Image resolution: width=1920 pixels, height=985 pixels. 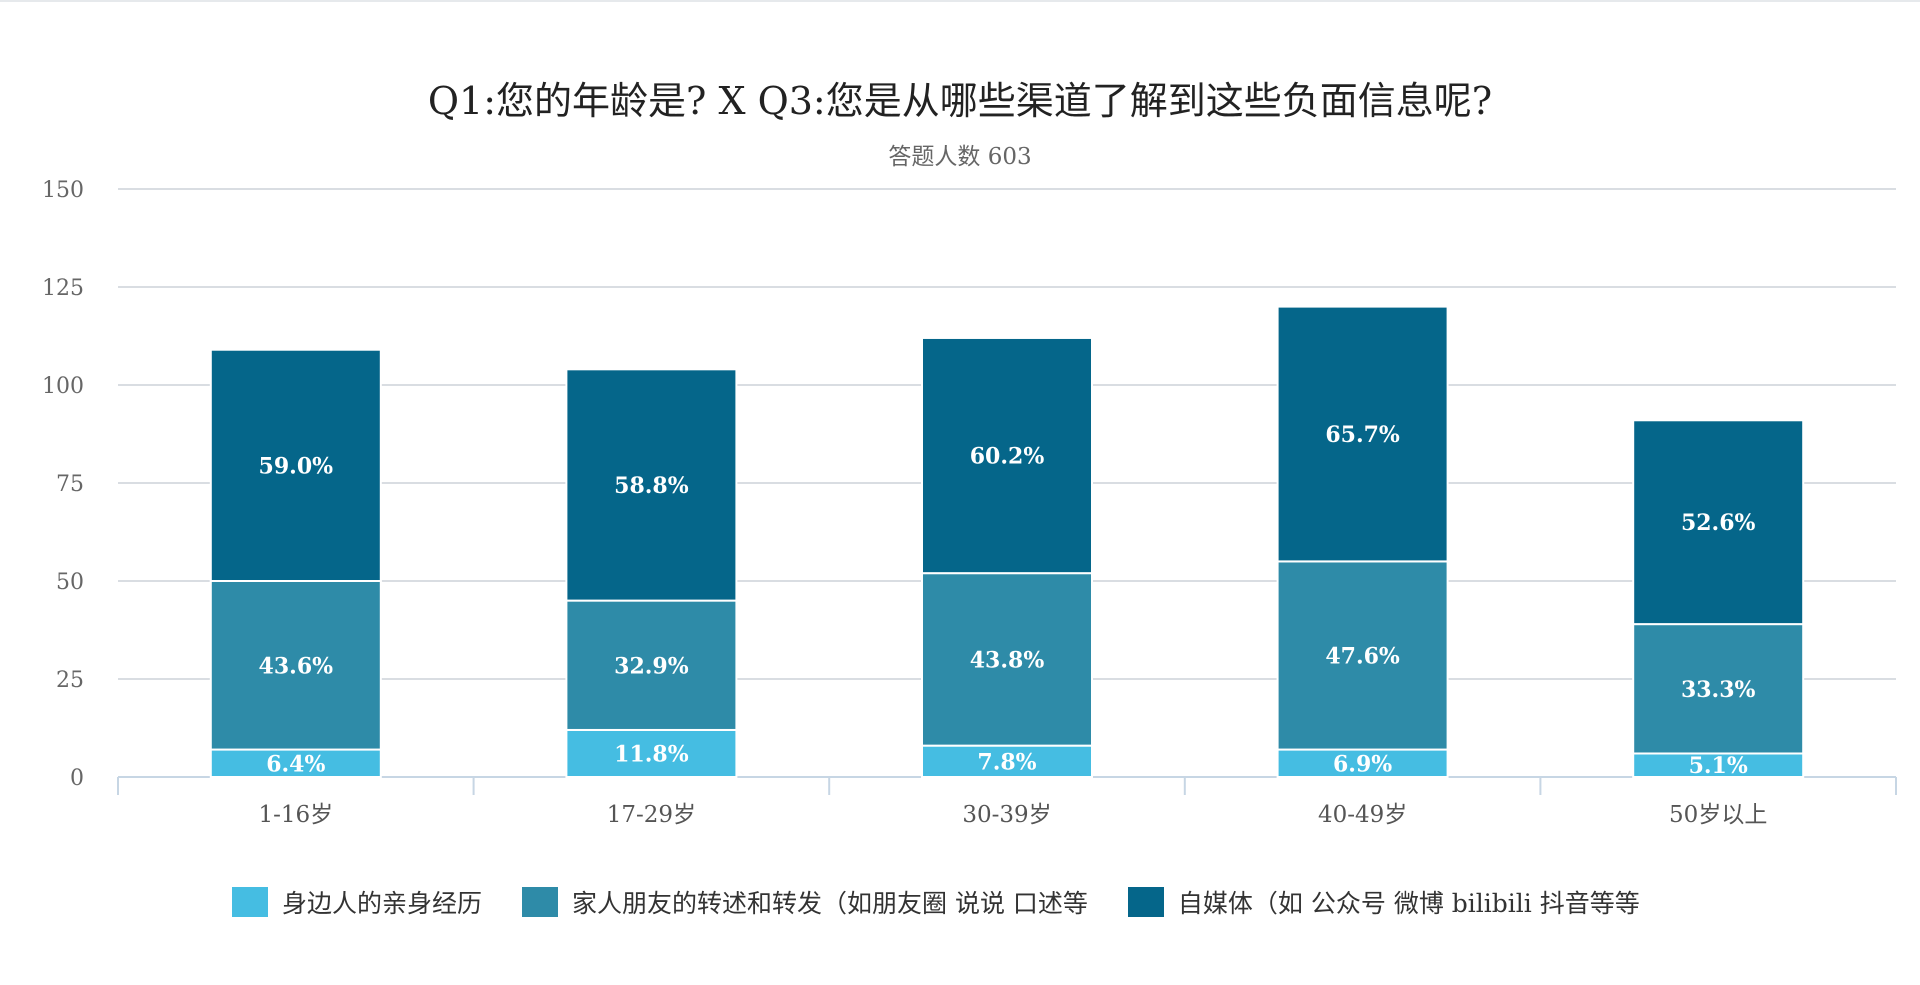 What do you see at coordinates (1718, 766) in the screenshot?
I see `data-label: 5.1%` at bounding box center [1718, 766].